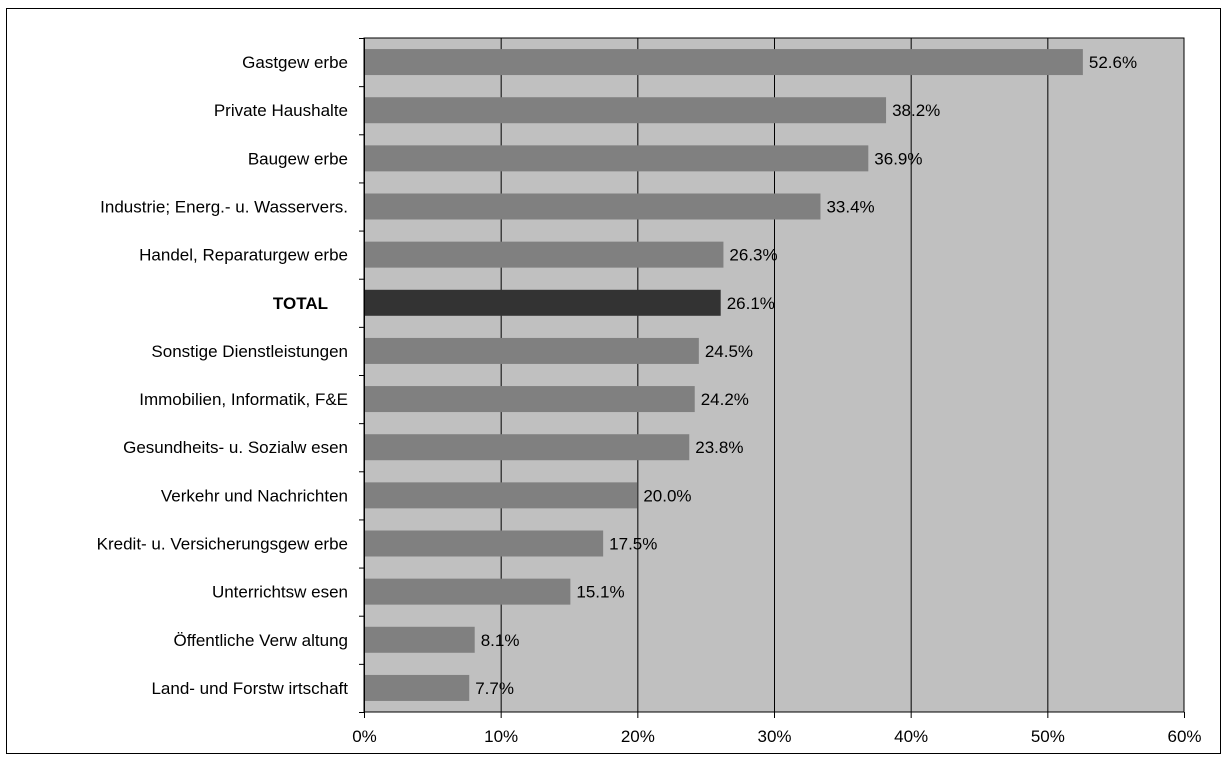  Describe the element at coordinates (494, 688) in the screenshot. I see `data-label: 7.7%` at that location.